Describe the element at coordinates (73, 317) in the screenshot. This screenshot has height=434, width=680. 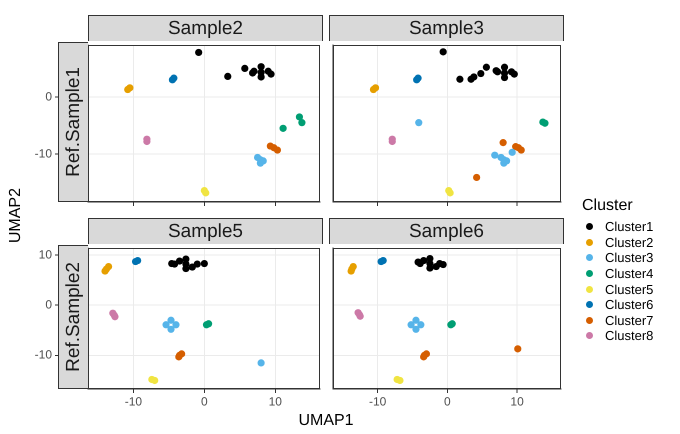
I see `text: Ref.Sample2` at that location.